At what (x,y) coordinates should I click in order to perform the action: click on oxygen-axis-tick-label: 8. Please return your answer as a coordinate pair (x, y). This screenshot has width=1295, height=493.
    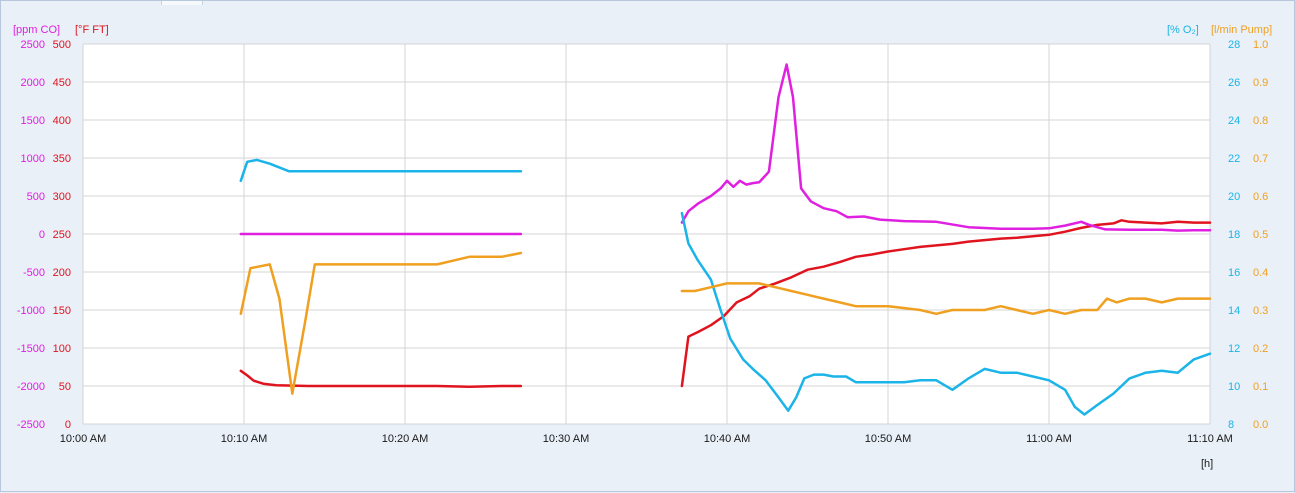
    Looking at the image, I should click on (1231, 425).